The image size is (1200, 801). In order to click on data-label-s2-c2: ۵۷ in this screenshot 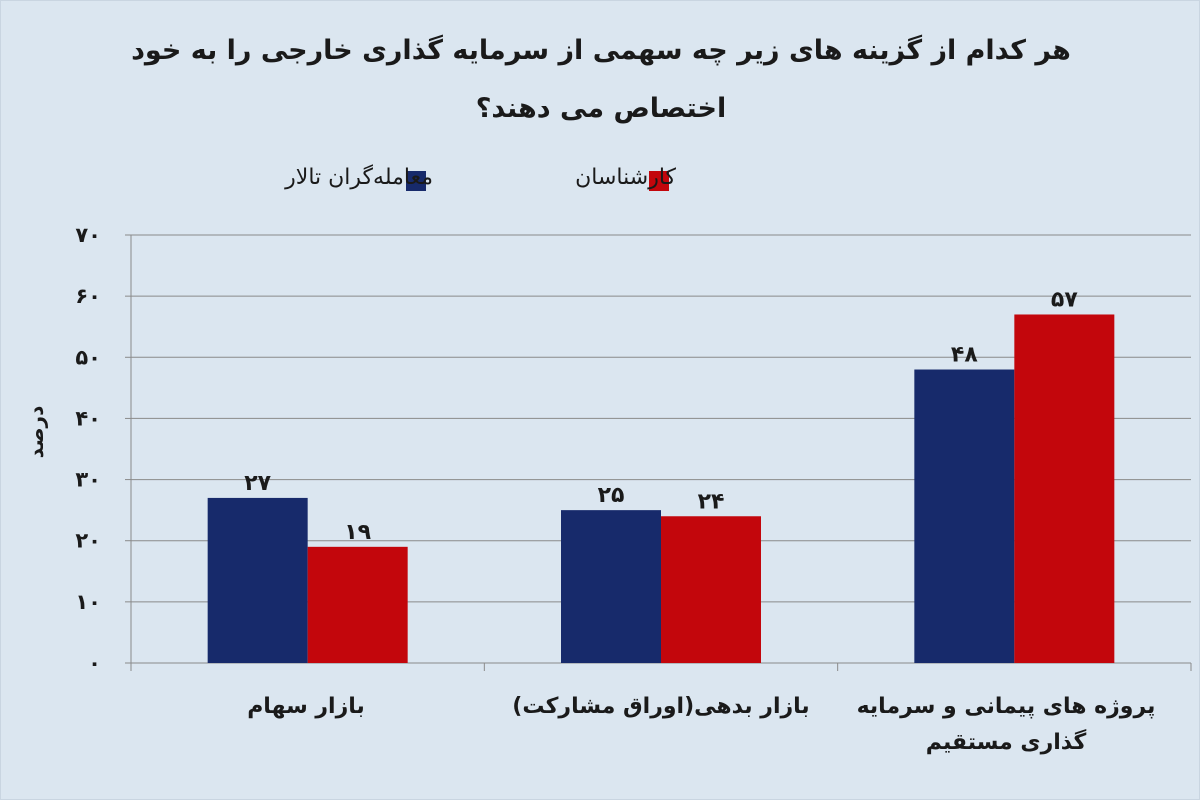, I will do `click(1064, 299)`.